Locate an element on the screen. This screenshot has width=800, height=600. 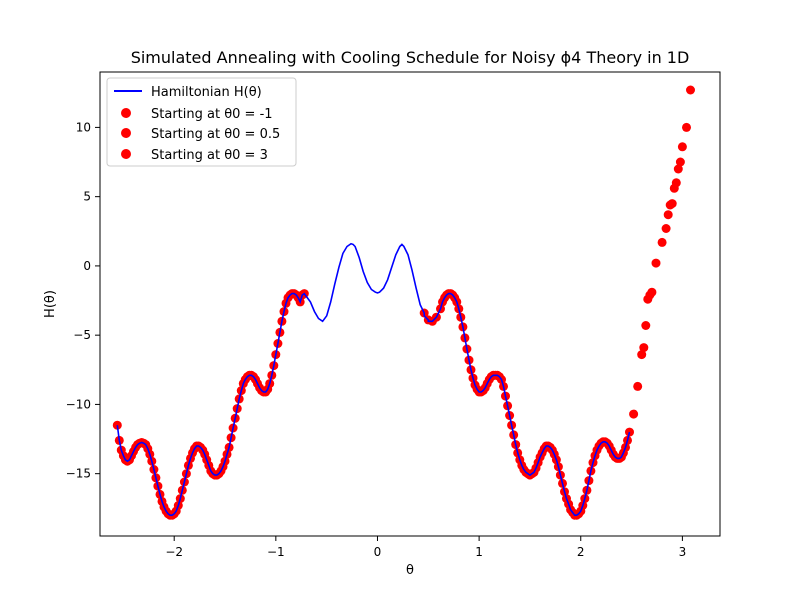
y-axis-label: H(θ) is located at coordinates (50, 304).